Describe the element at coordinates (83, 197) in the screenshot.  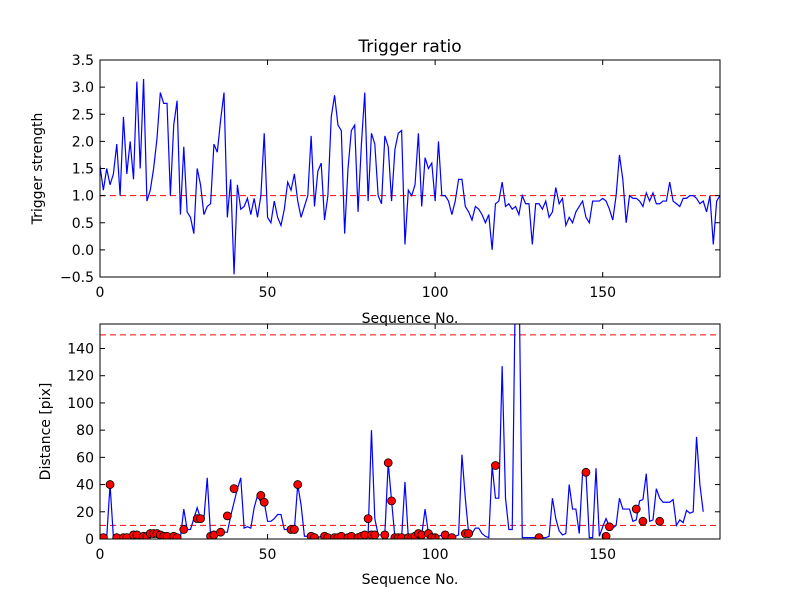
I see `y-tick-label: 1.0` at that location.